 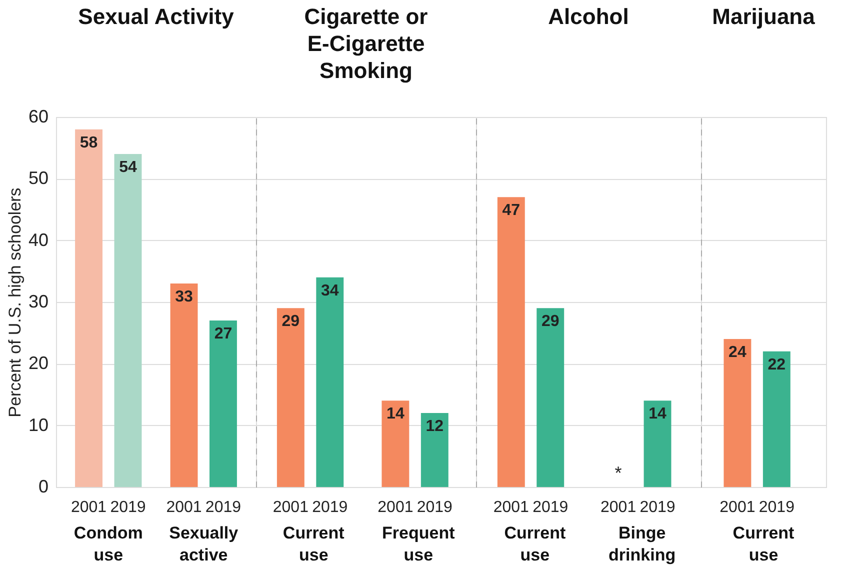 What do you see at coordinates (511, 211) in the screenshot?
I see `data-label: 47` at bounding box center [511, 211].